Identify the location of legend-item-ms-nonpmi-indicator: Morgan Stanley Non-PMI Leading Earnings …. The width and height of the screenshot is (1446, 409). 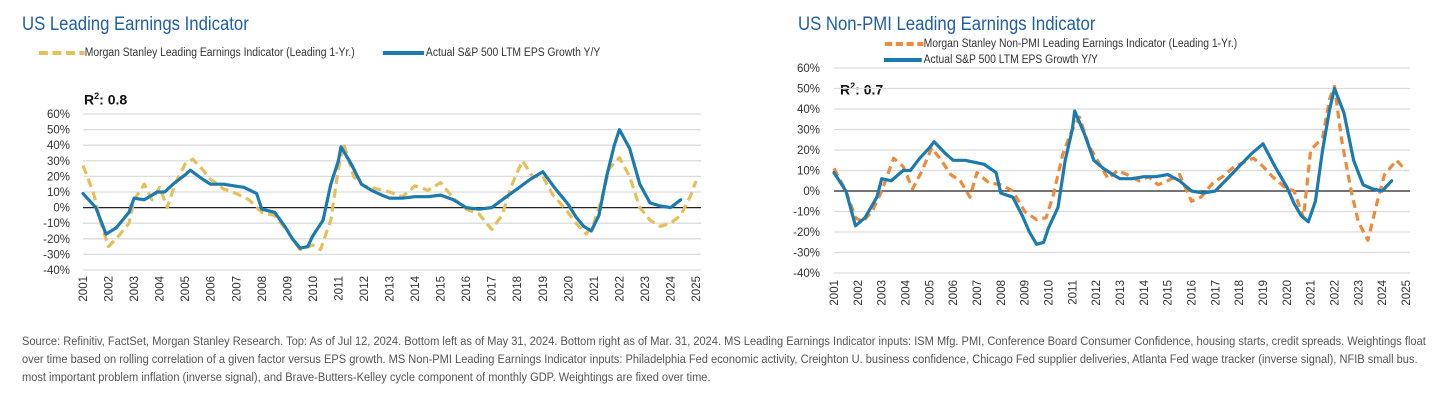
(1060, 44).